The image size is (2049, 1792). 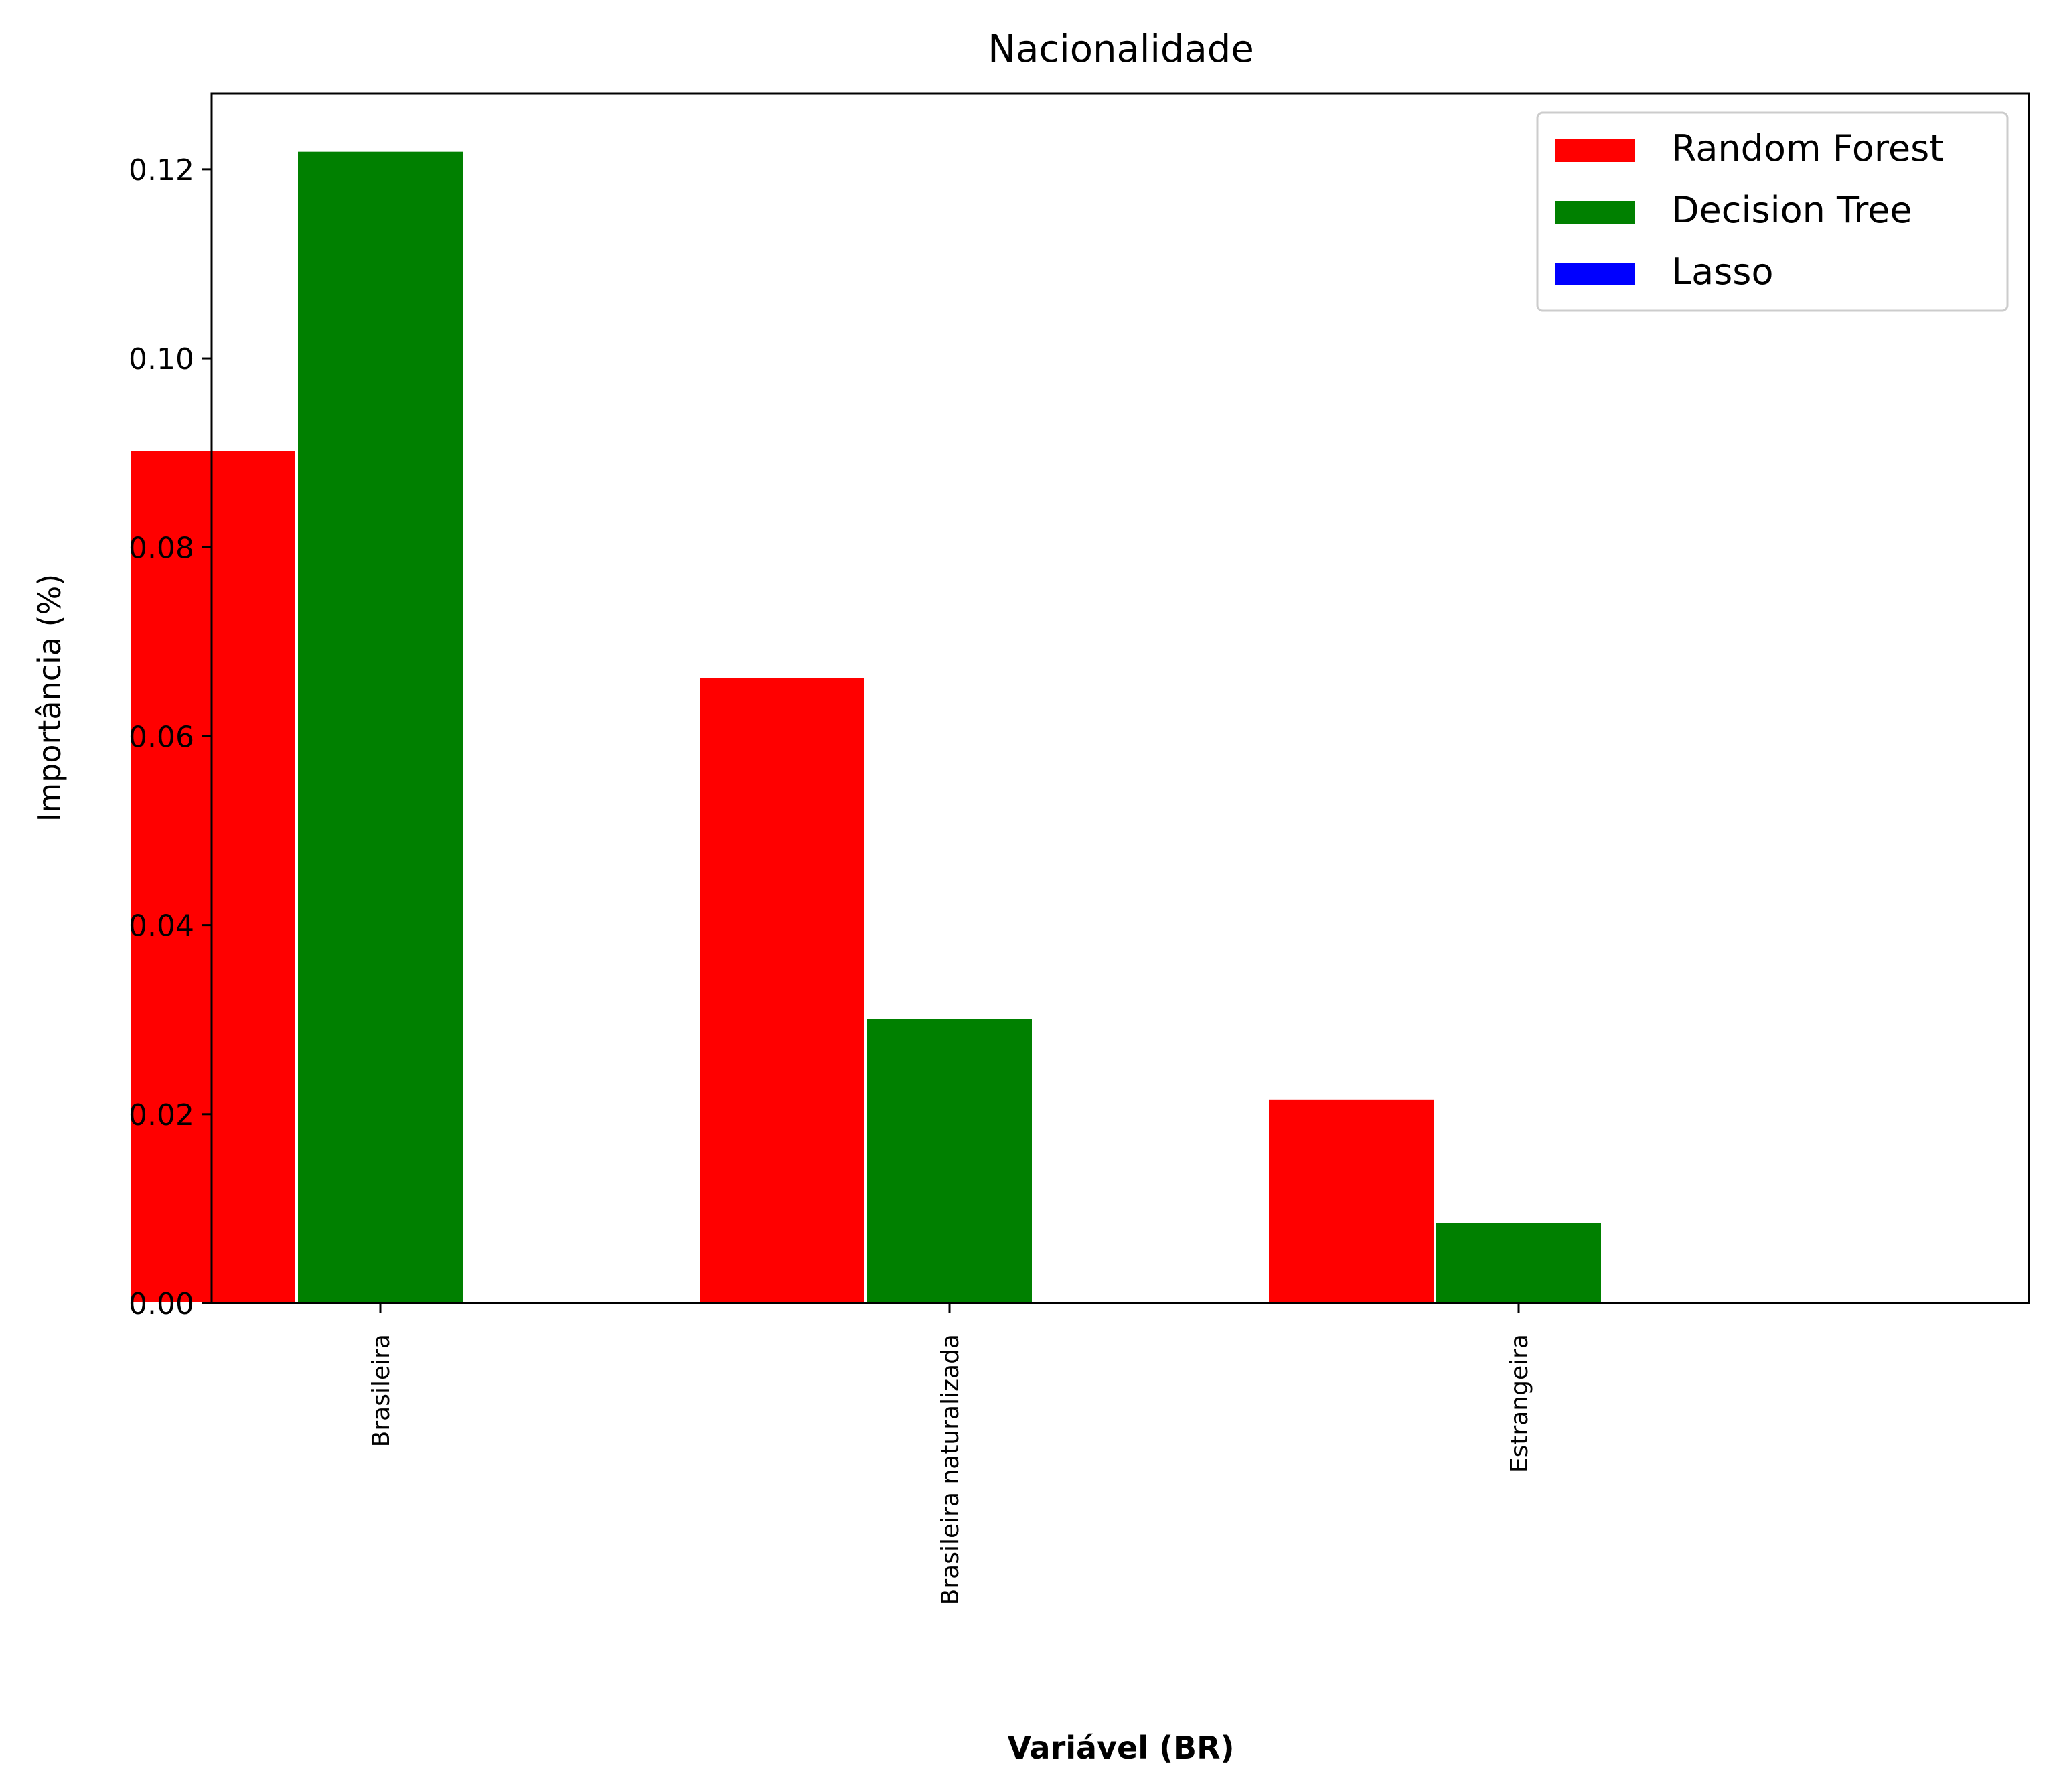 I want to click on y-tick-label: 0.00, so click(x=161, y=1304).